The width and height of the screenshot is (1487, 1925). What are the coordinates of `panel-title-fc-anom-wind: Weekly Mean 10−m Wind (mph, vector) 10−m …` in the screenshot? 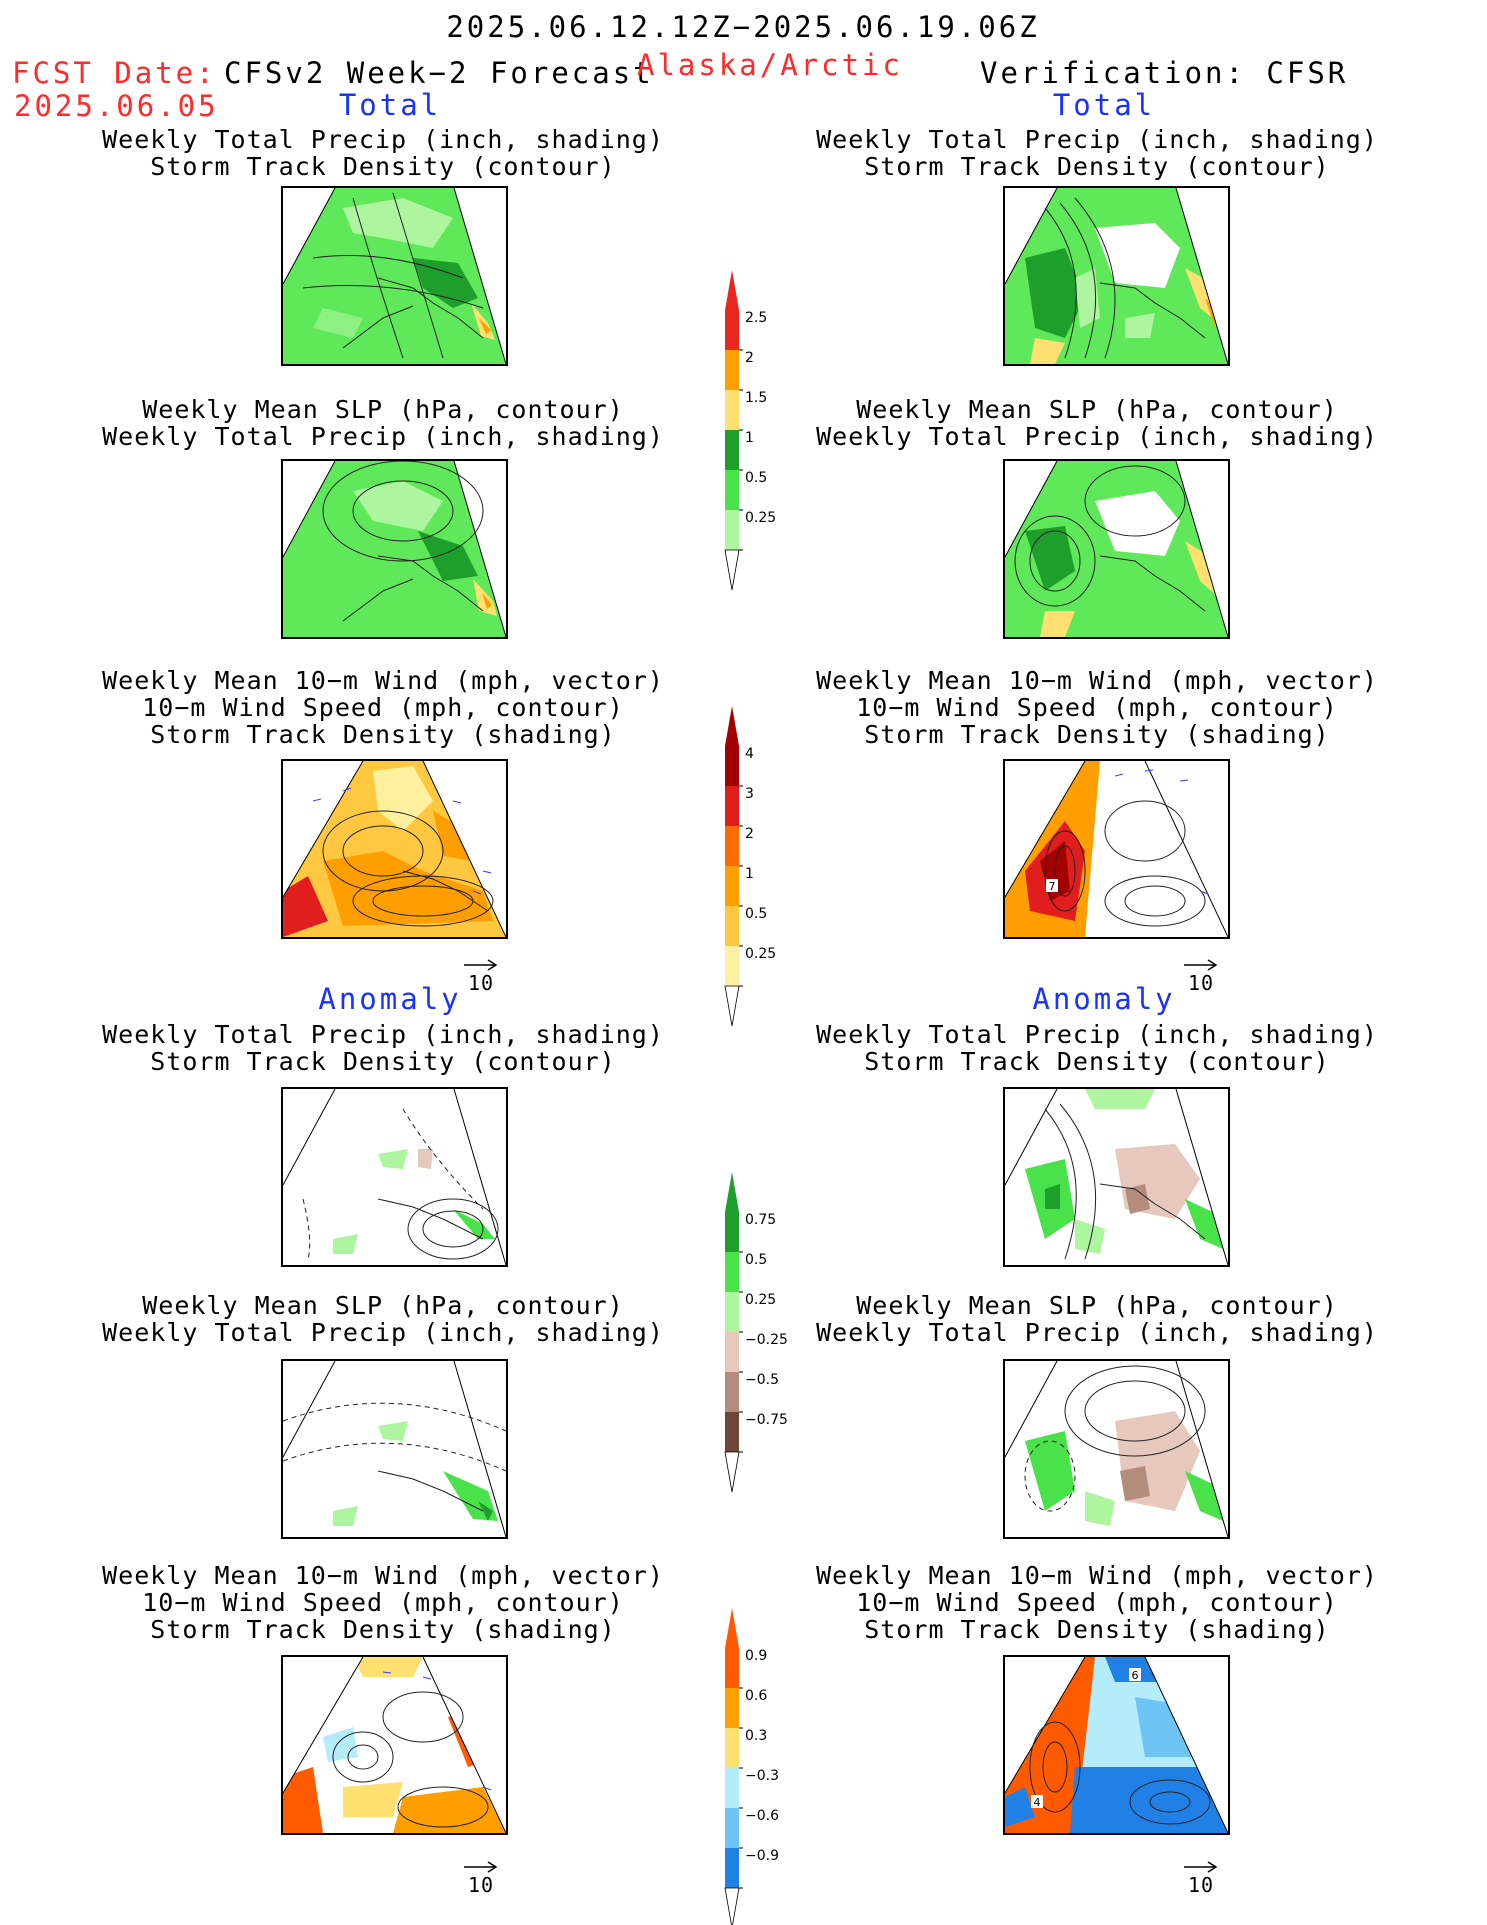 It's located at (383, 1602).